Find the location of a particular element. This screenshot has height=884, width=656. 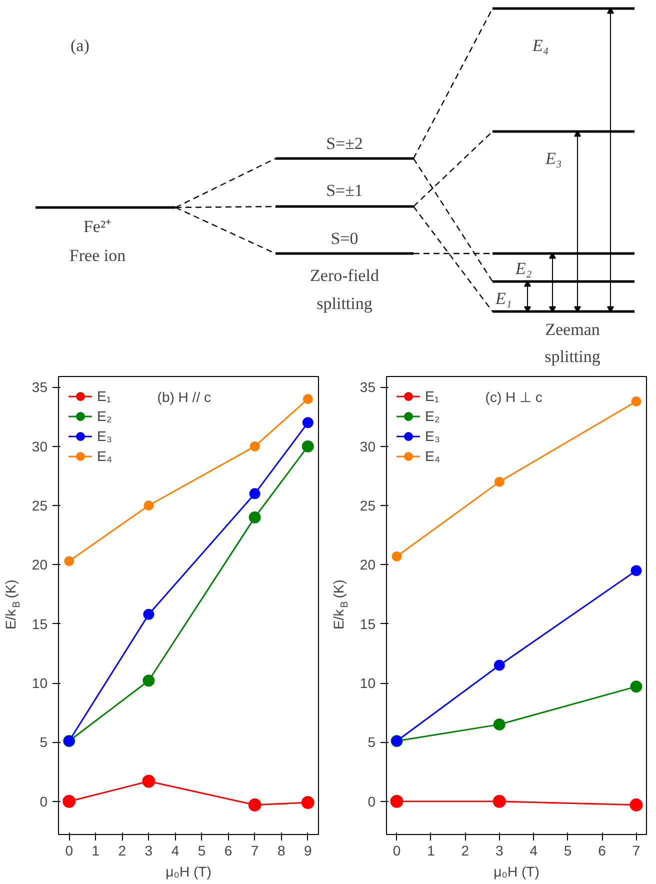

text: Free ion is located at coordinates (97, 255).